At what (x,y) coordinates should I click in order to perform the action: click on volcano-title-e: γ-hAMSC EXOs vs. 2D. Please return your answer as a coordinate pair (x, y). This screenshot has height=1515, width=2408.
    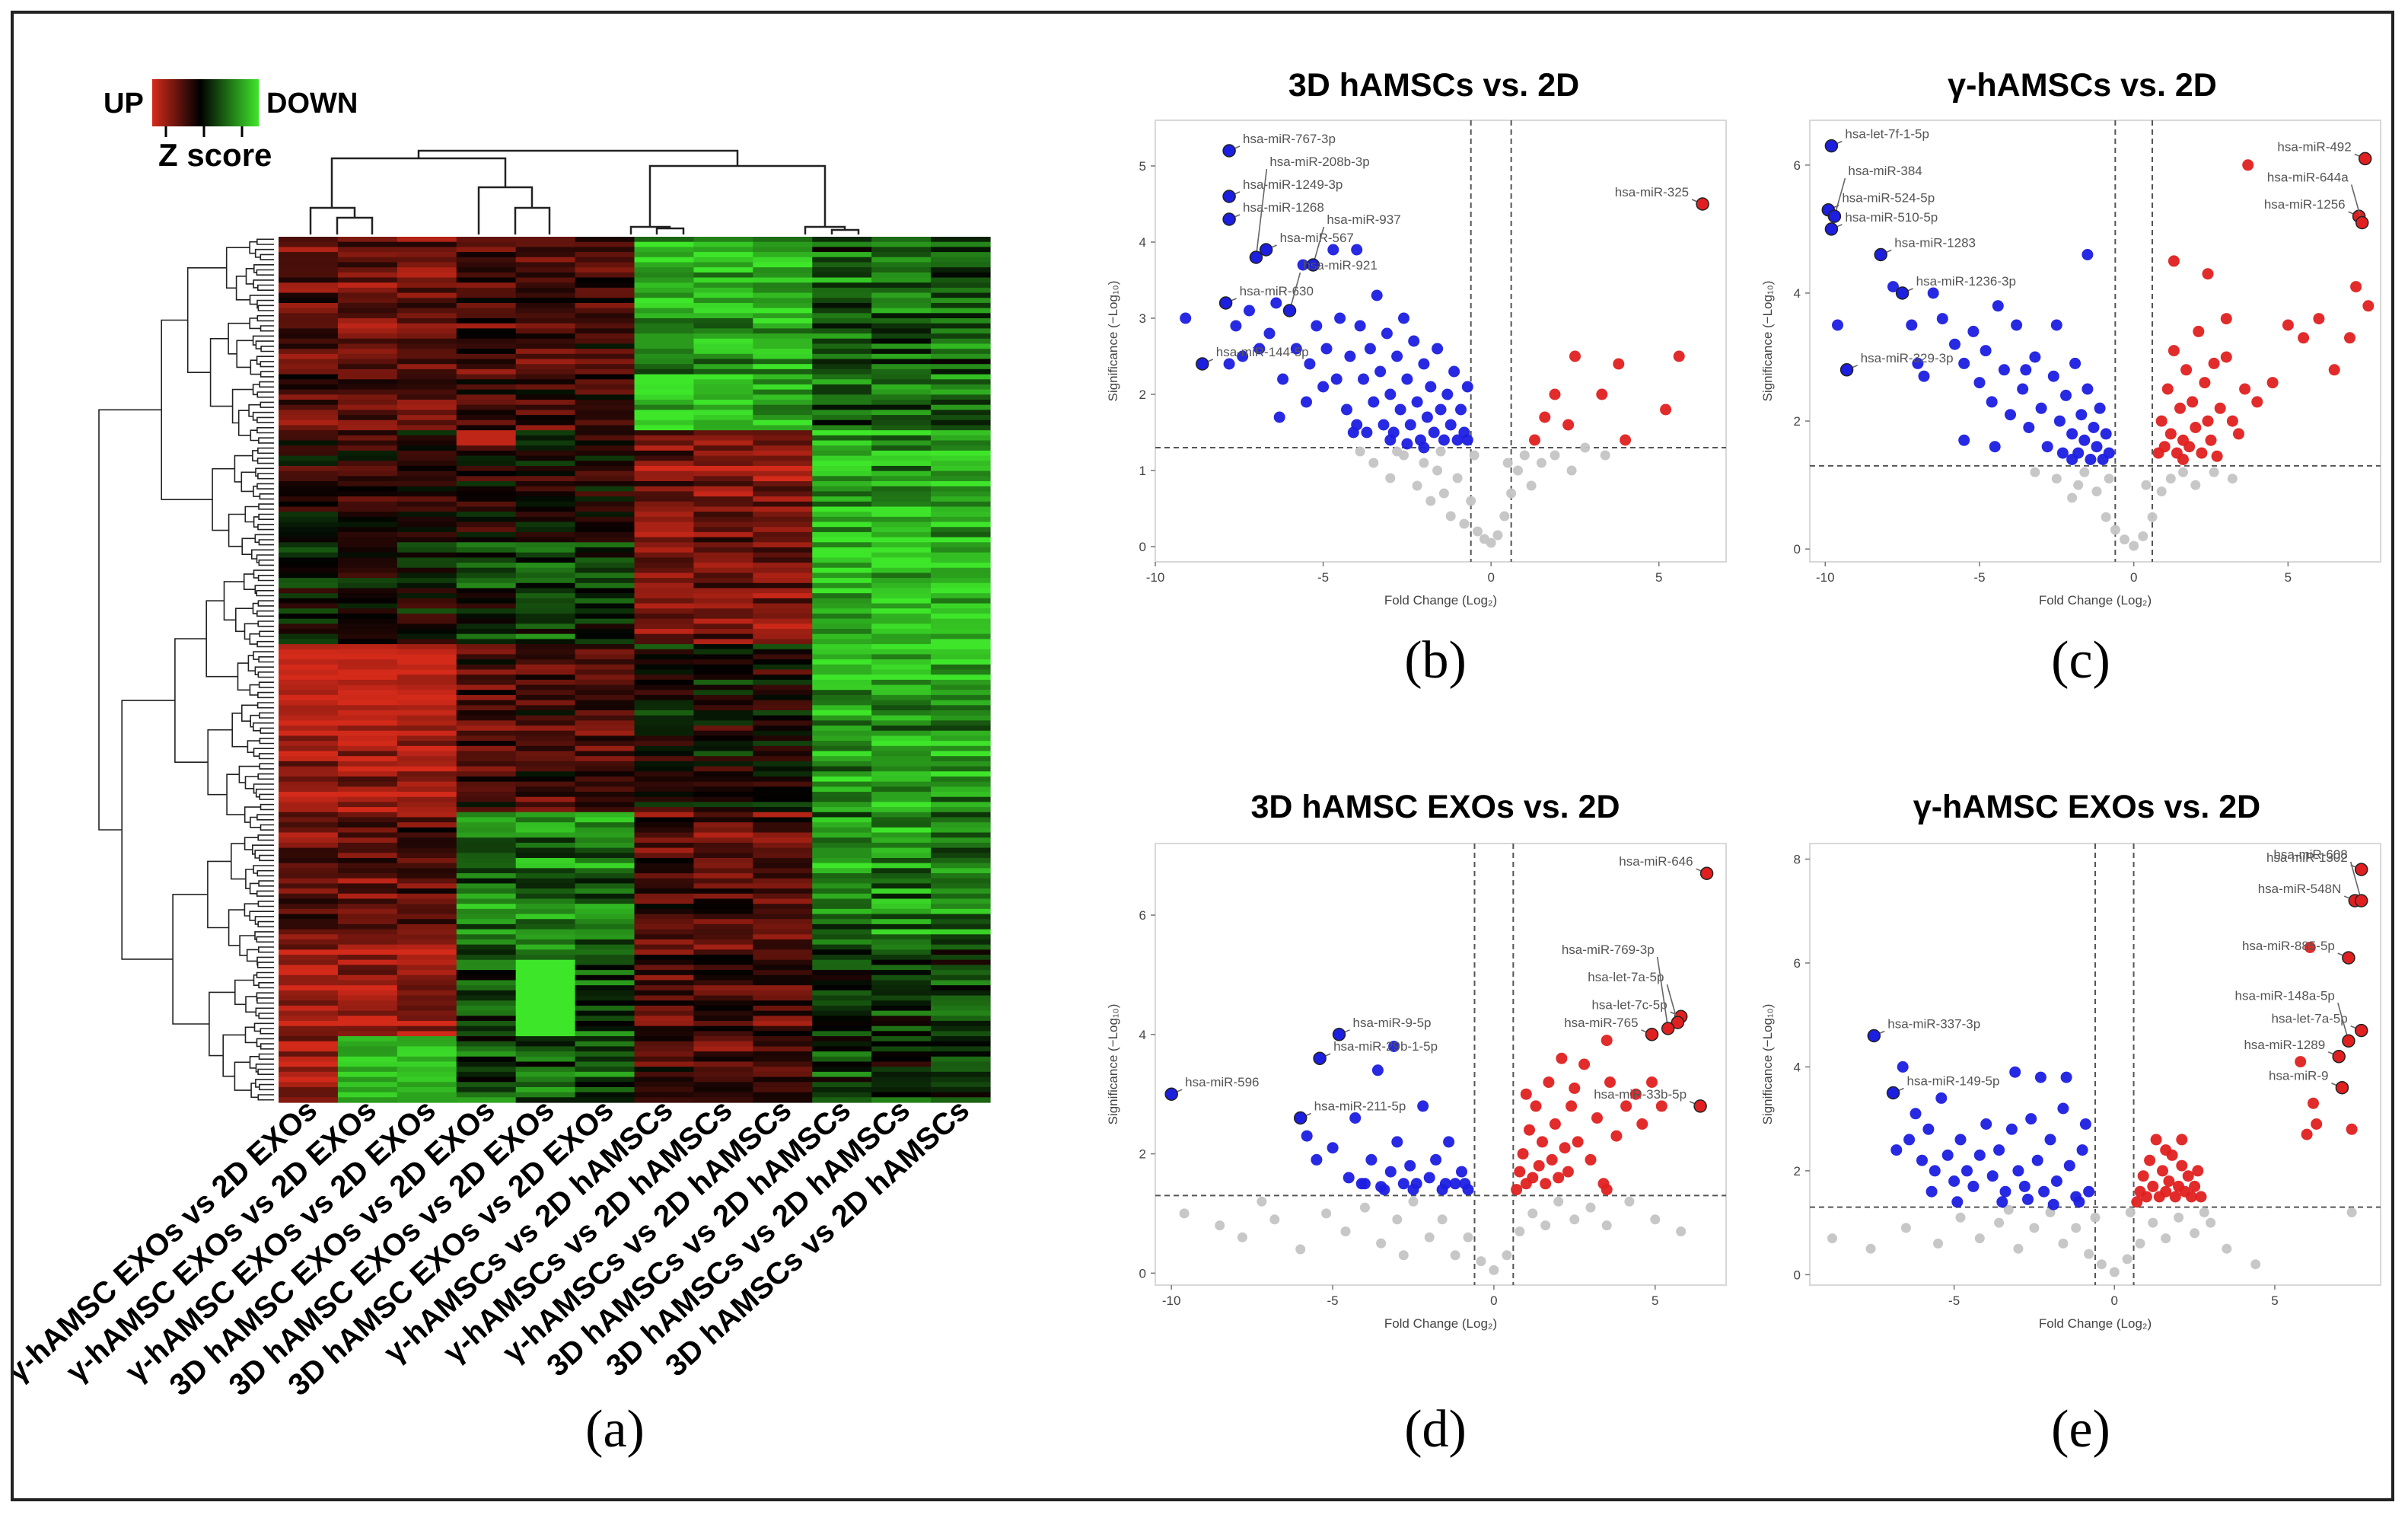
    Looking at the image, I should click on (2087, 807).